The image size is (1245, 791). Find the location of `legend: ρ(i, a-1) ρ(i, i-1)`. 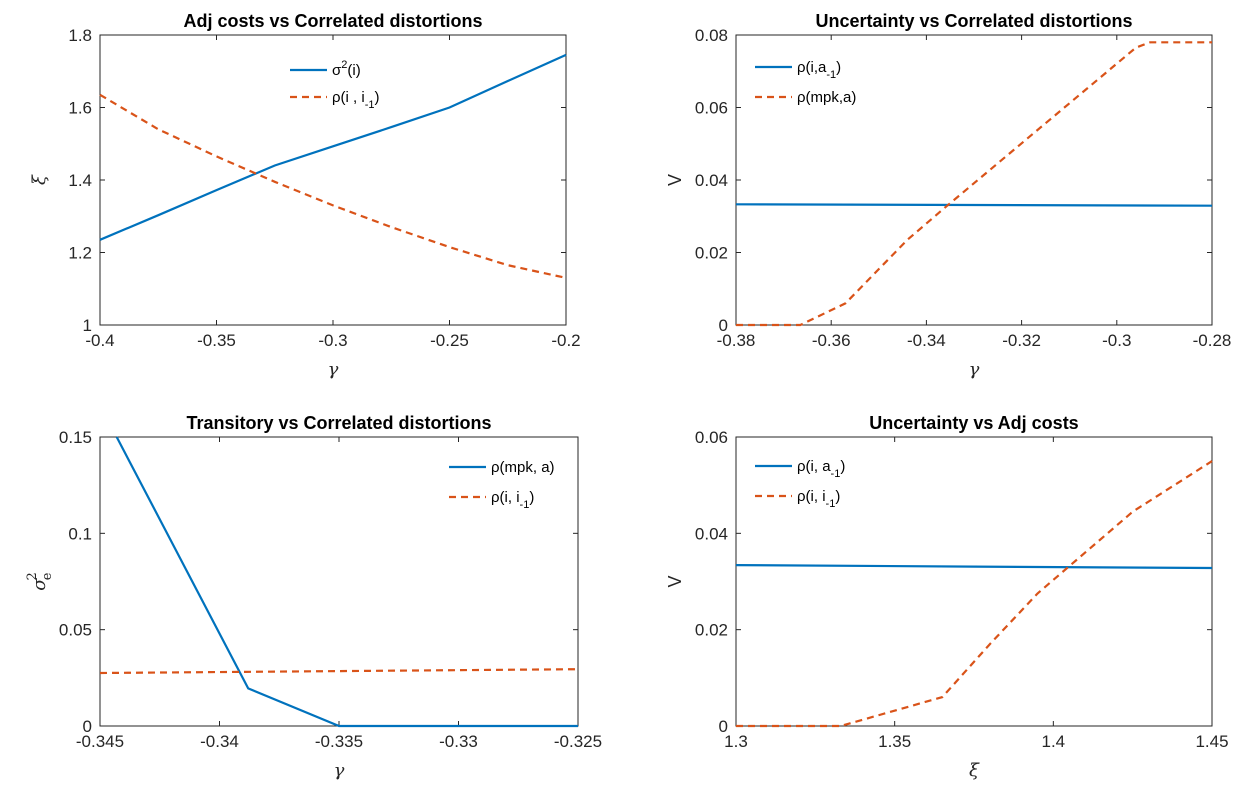

legend: ρ(i, a-1) ρ(i, i-1) is located at coordinates (800, 484).